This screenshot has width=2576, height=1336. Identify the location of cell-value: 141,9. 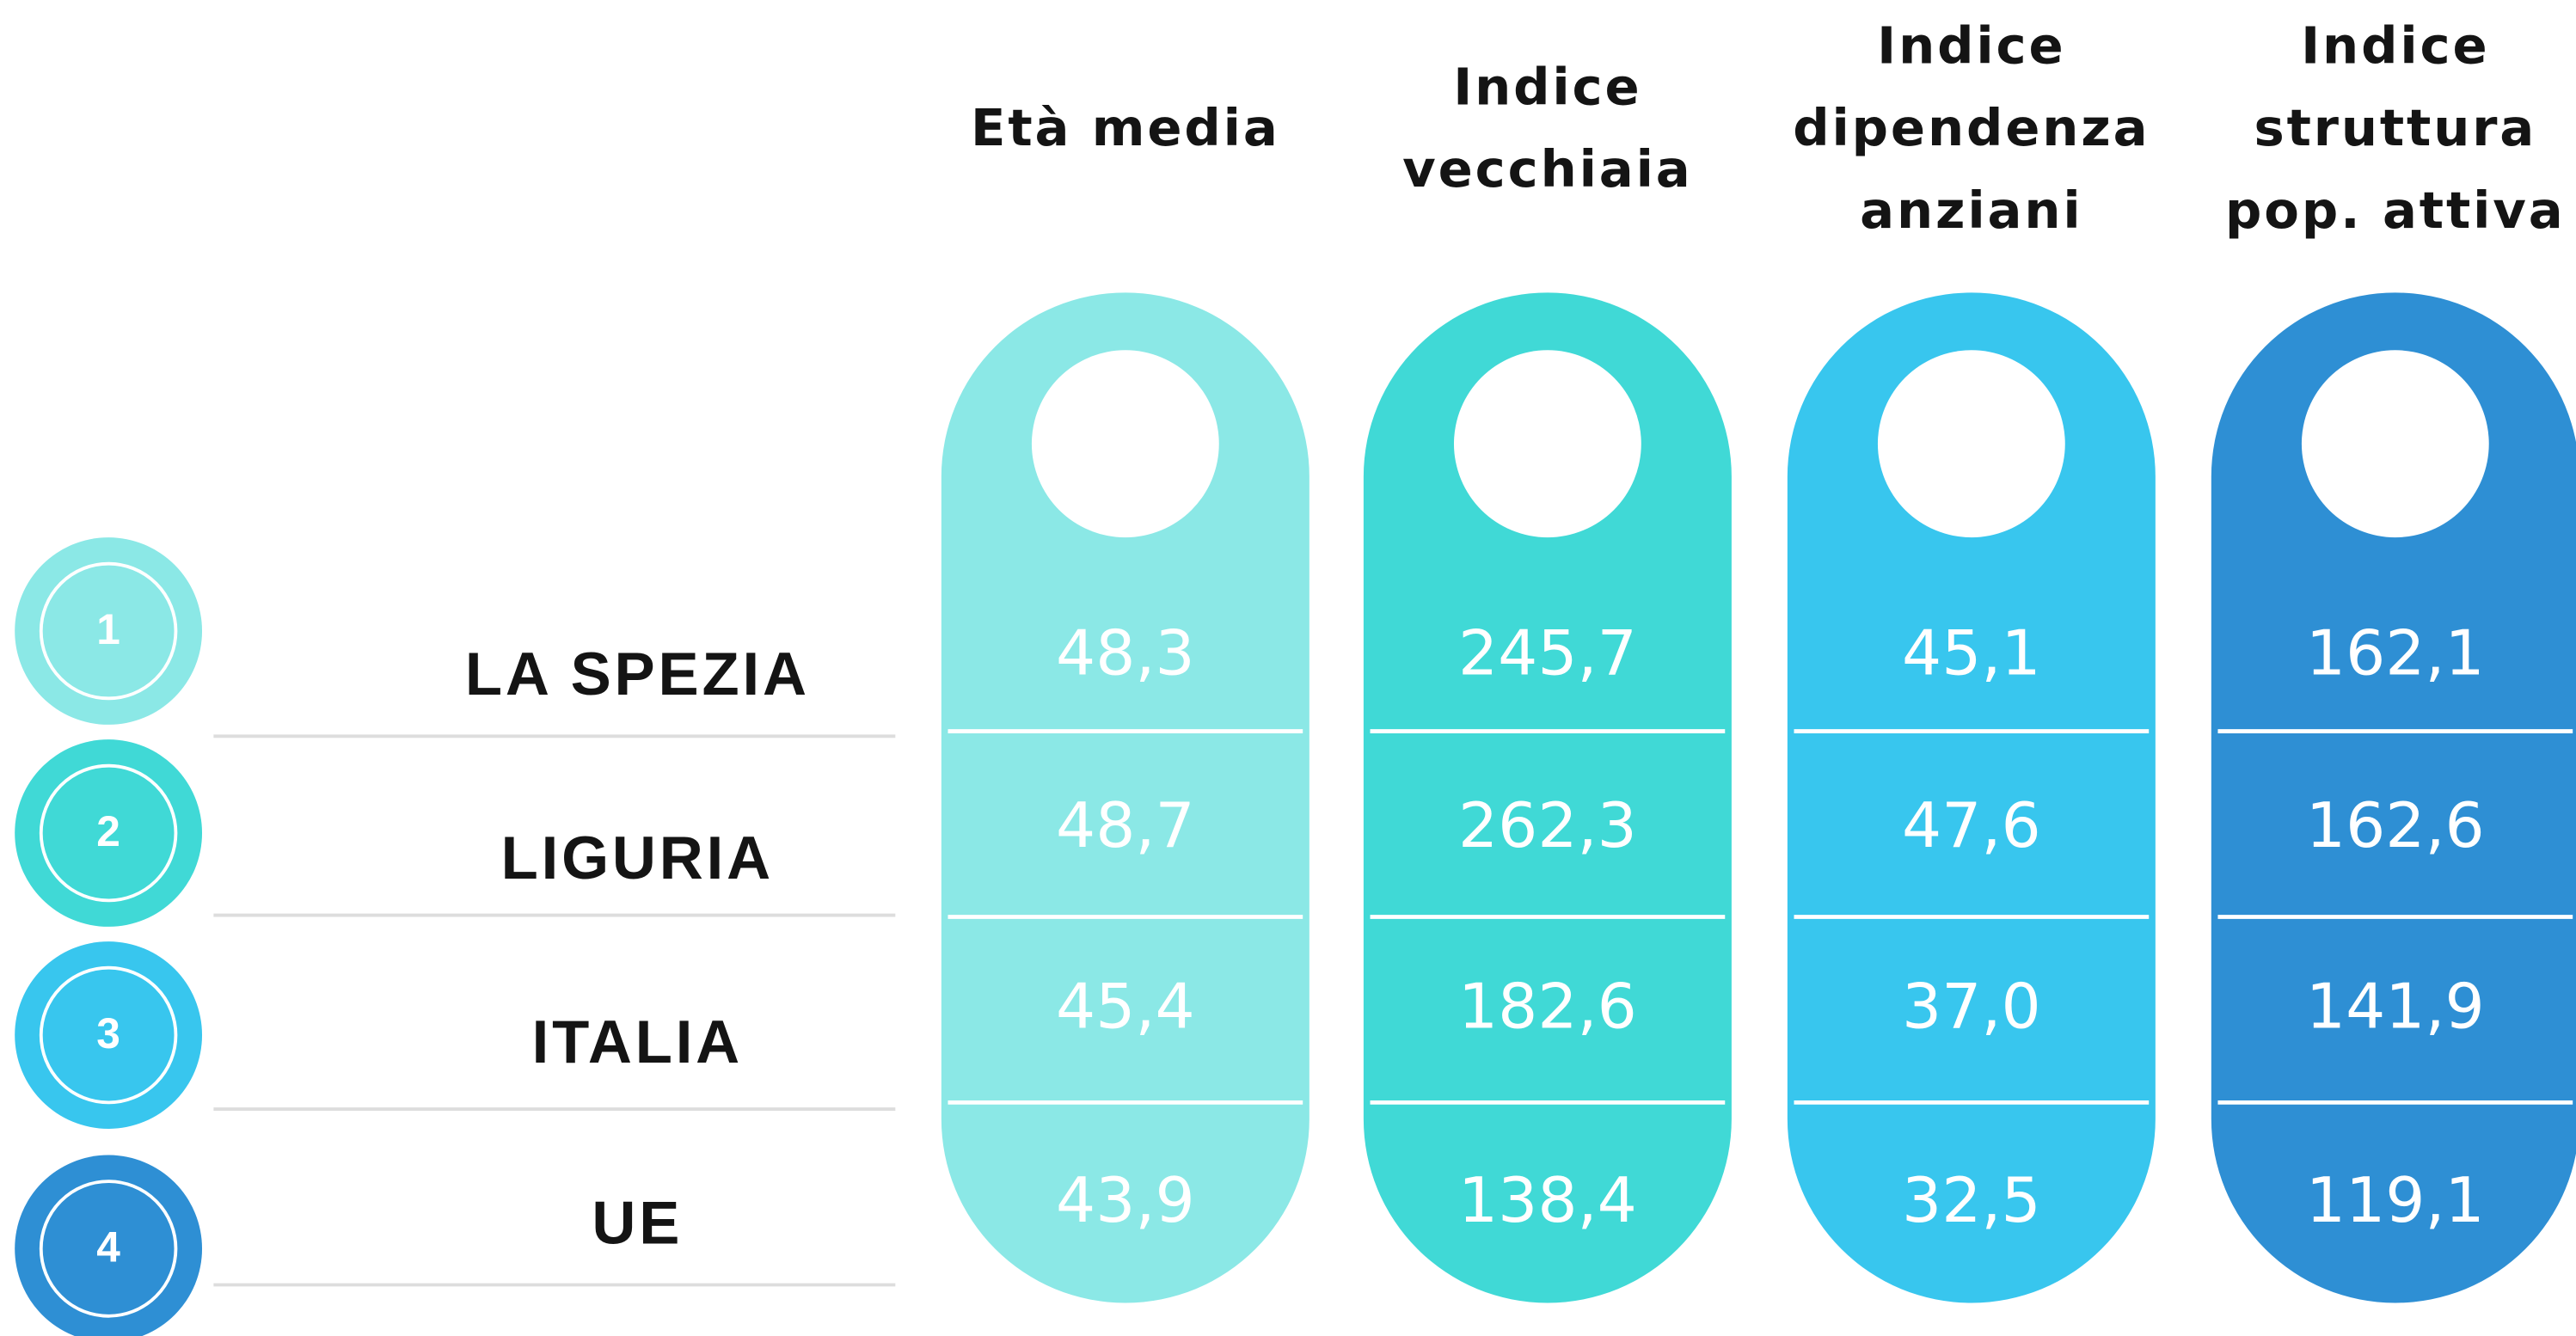
(2395, 1007).